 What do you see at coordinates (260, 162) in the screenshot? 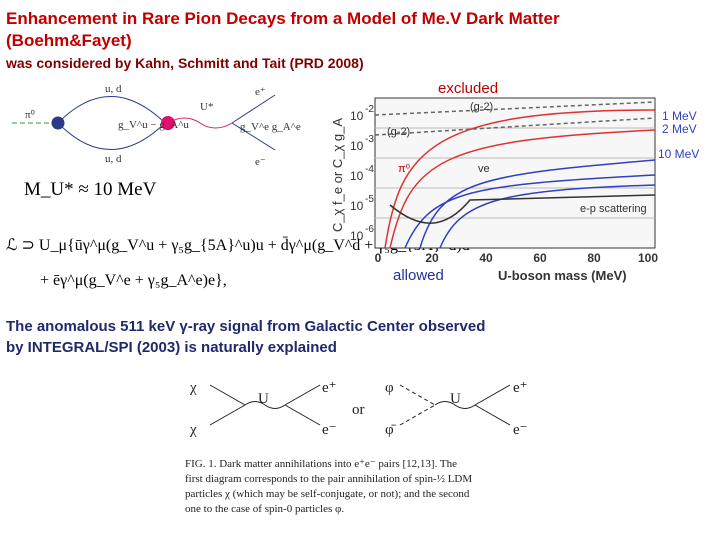
I see `diagram-label: e⁻` at bounding box center [260, 162].